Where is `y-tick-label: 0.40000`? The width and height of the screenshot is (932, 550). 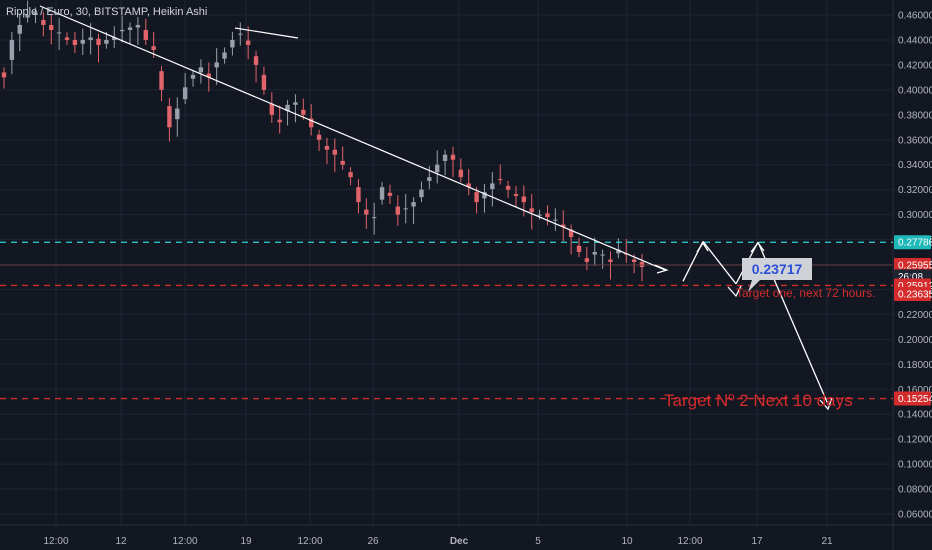 y-tick-label: 0.40000 is located at coordinates (915, 90).